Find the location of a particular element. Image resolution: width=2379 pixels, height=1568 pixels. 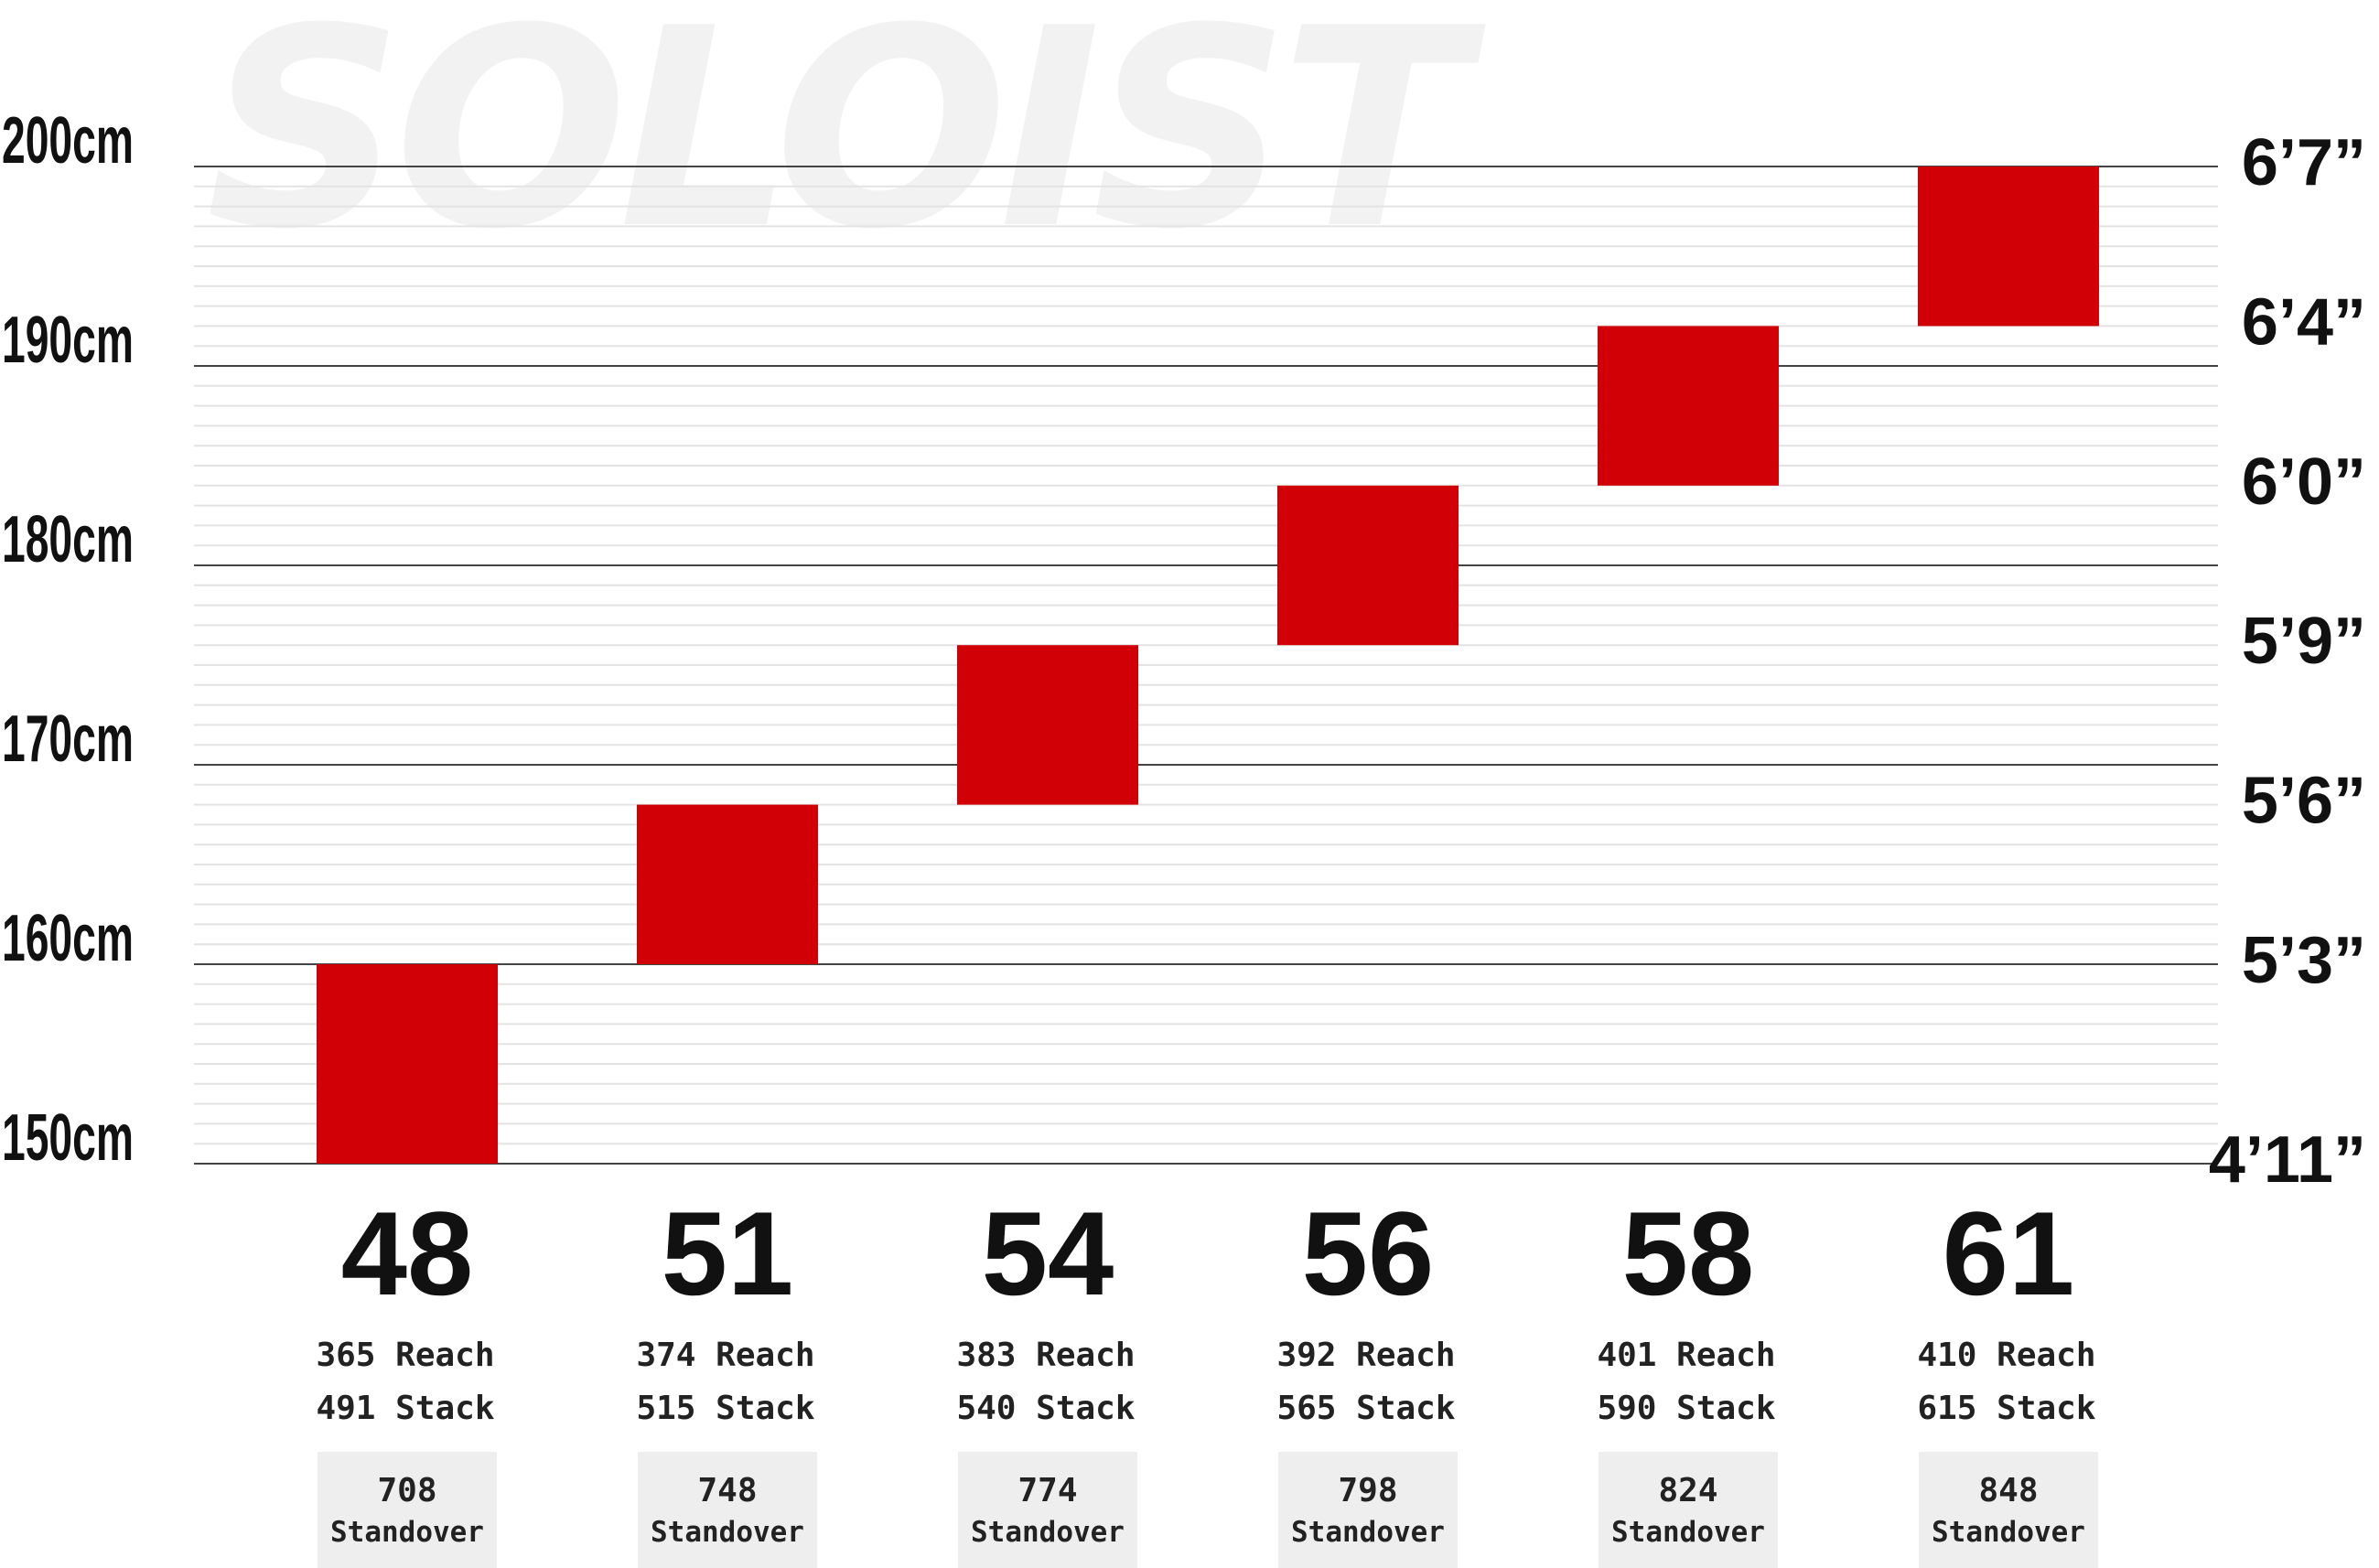

right-tick-label: 6’0” is located at coordinates (2304, 482).